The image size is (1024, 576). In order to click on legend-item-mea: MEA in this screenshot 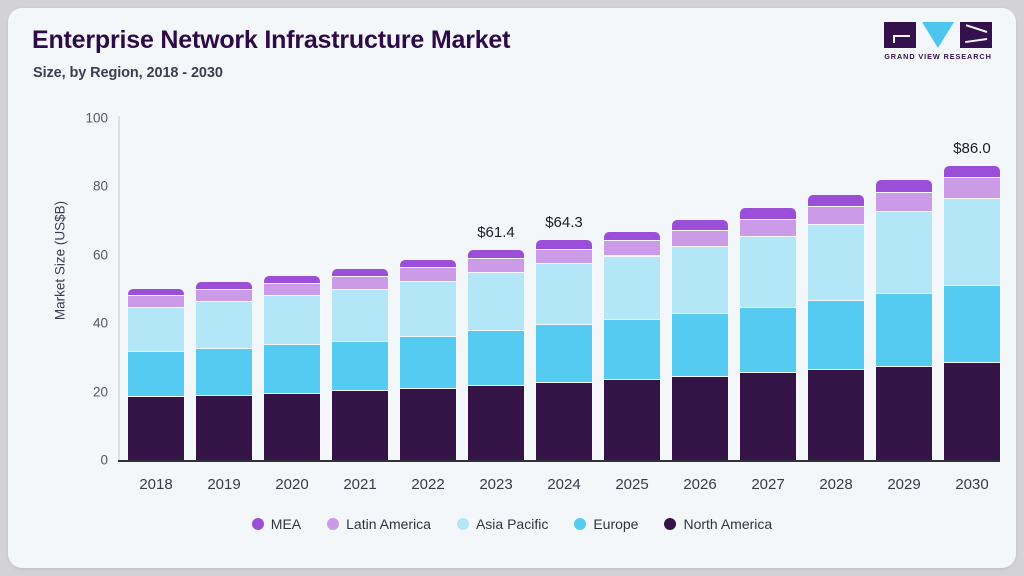, I will do `click(276, 524)`.